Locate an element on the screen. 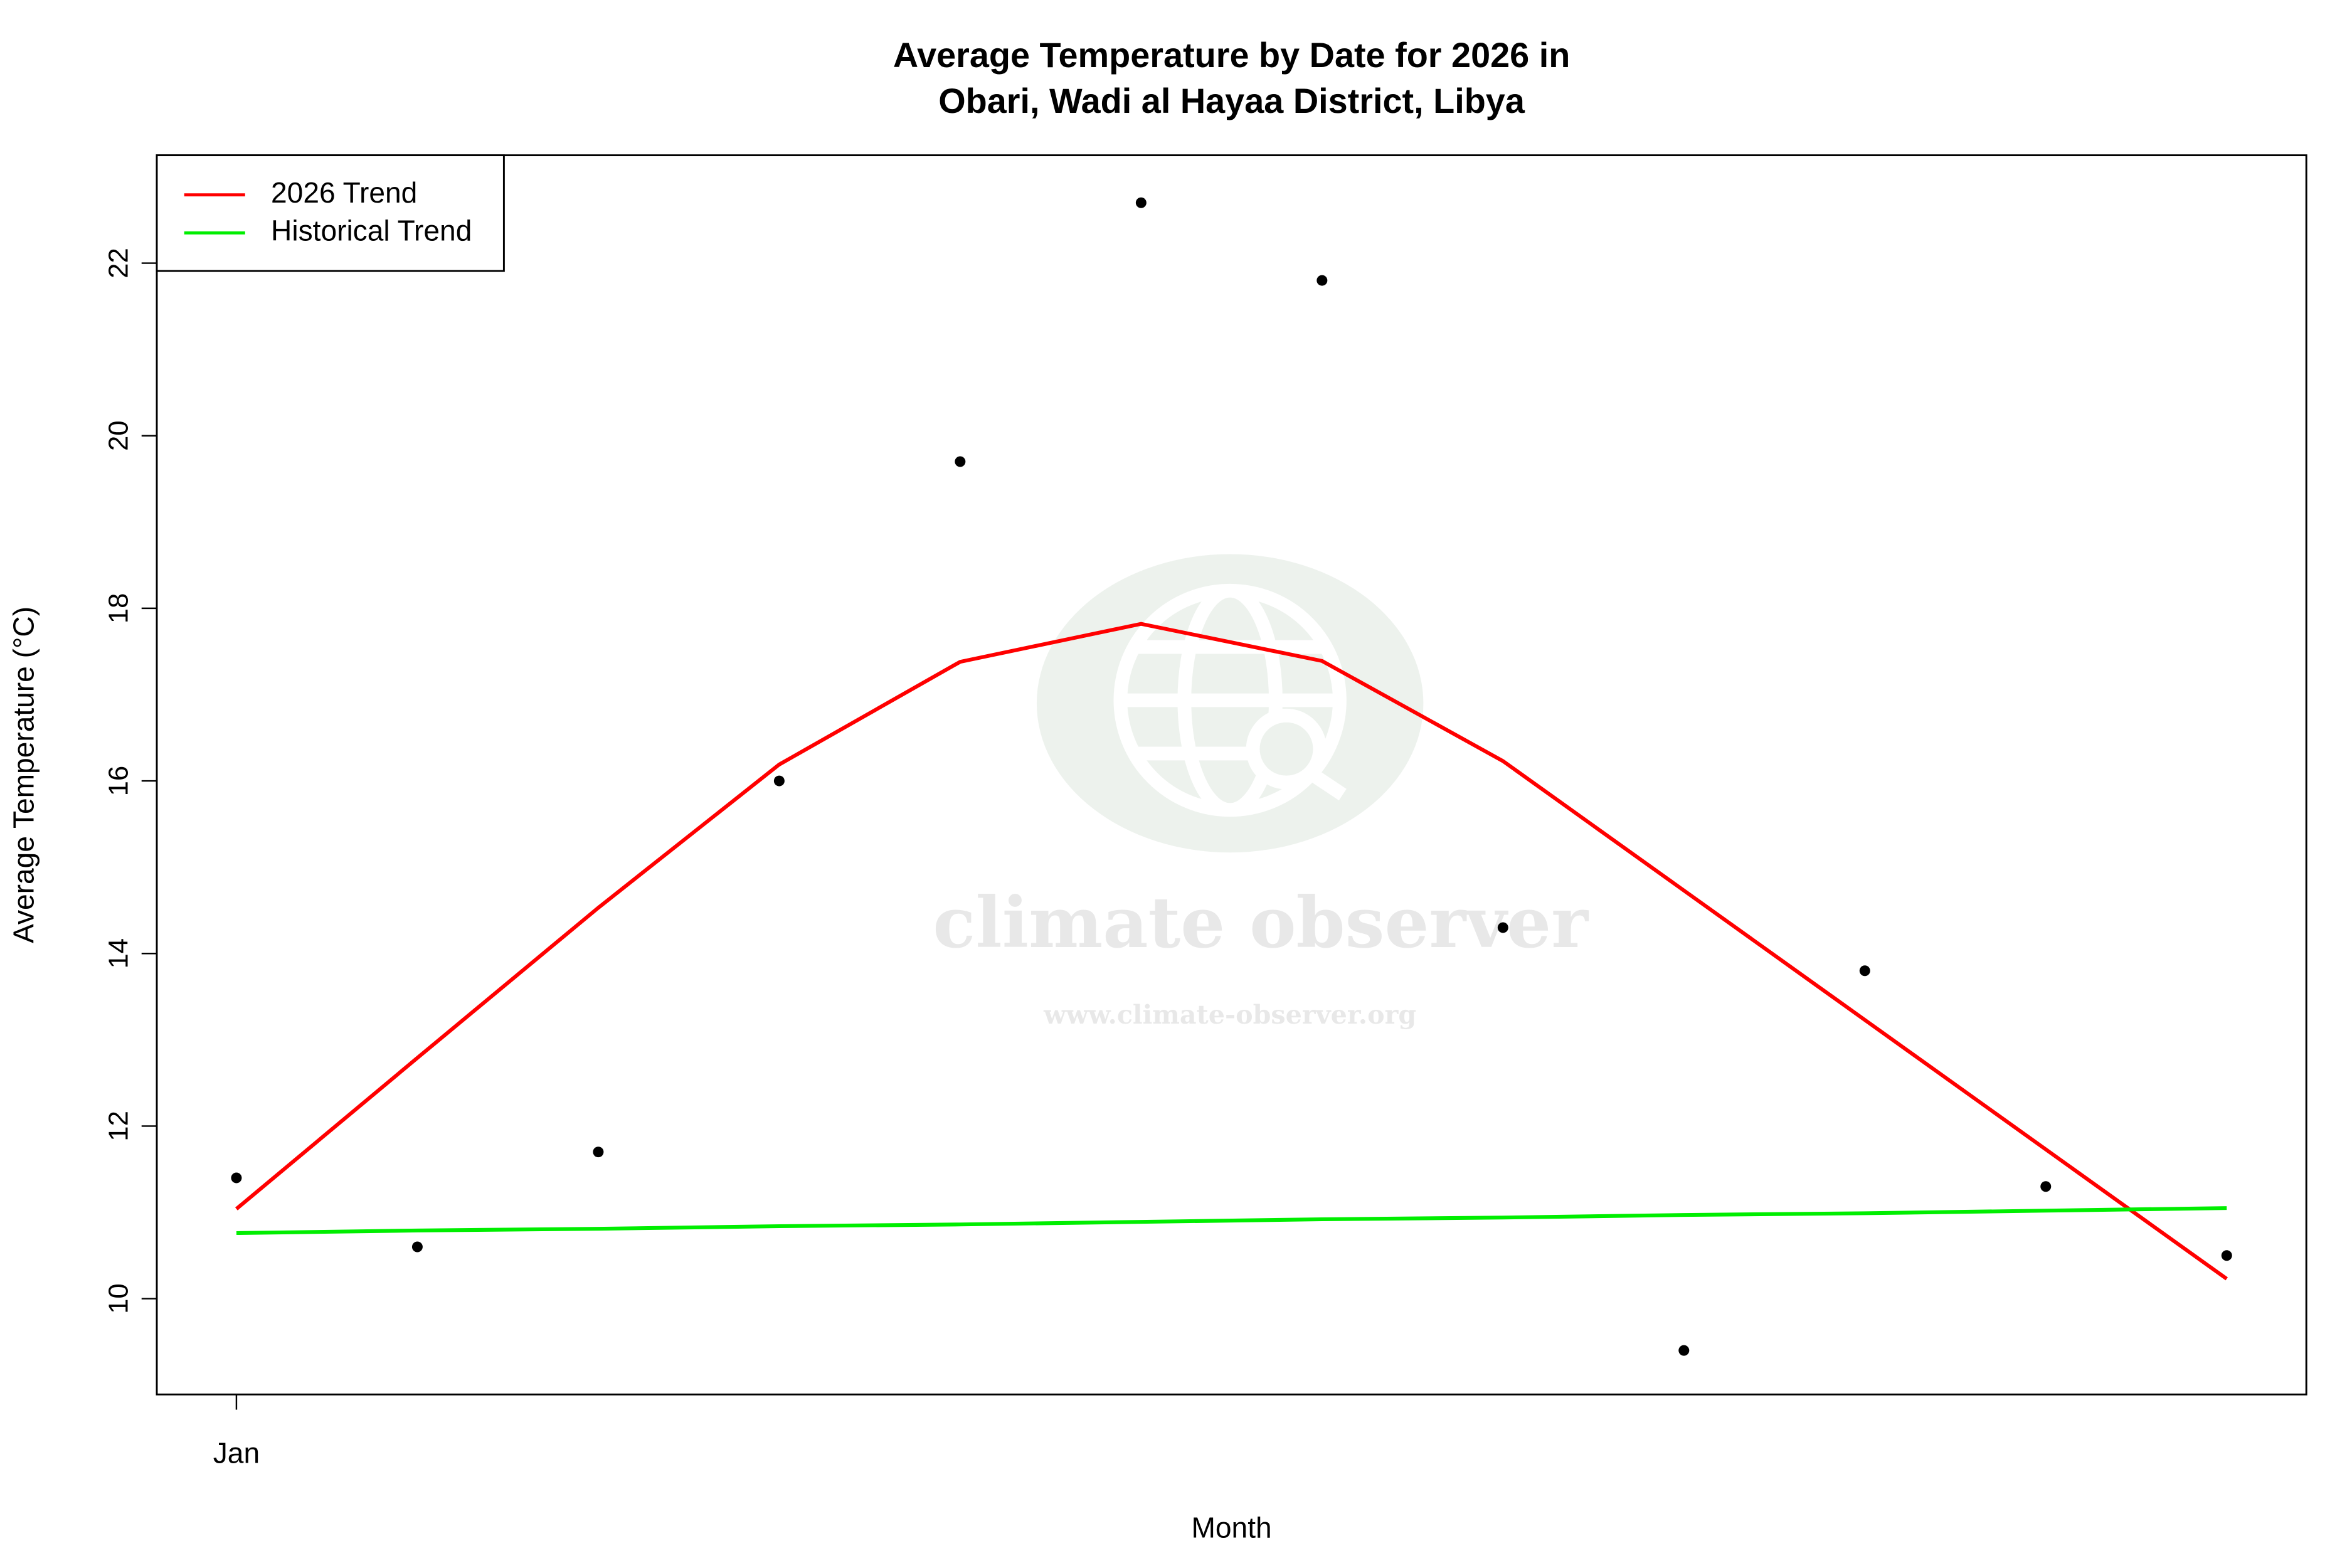 This screenshot has height=1568, width=2352. x-axis-label: Month is located at coordinates (1232, 1528).